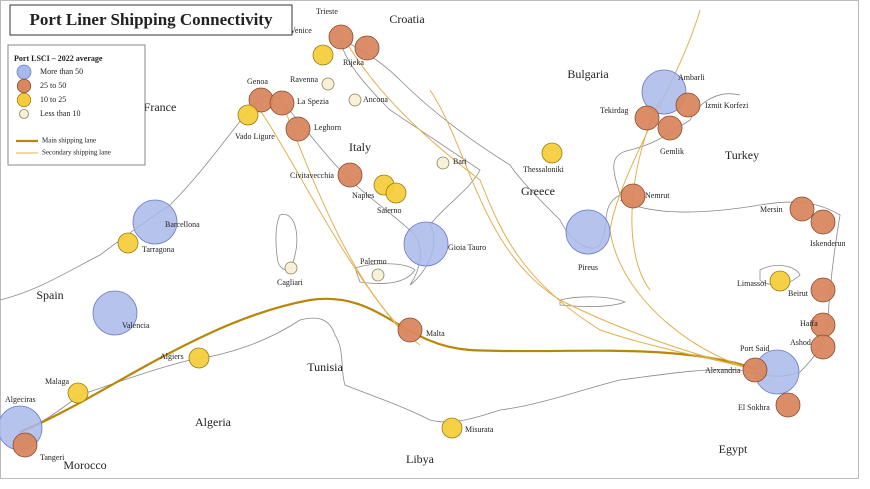 This screenshot has height=489, width=870. Describe the element at coordinates (420, 459) in the screenshot. I see `country-label: Libya` at that location.